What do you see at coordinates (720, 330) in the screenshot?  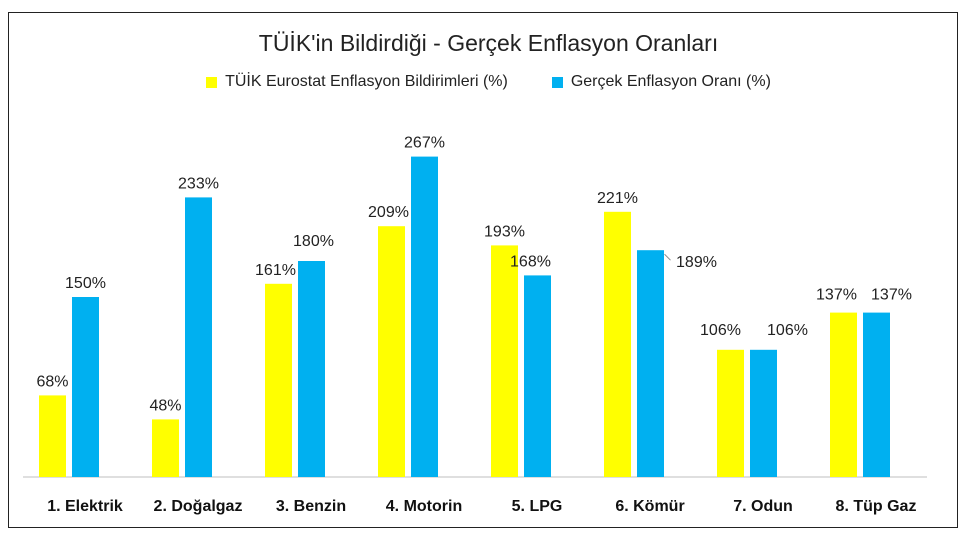 I see `data-label-tuik-7: 106%` at bounding box center [720, 330].